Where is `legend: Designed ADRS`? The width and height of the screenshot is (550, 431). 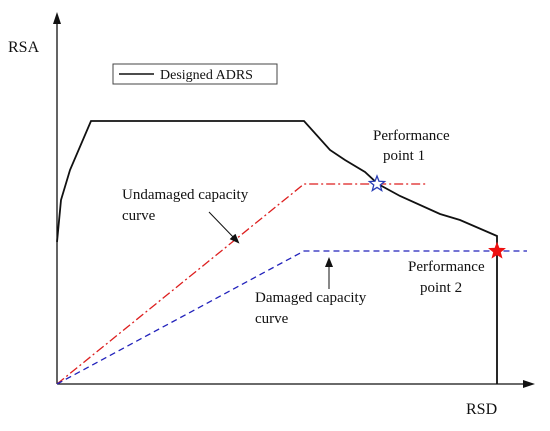 legend: Designed ADRS is located at coordinates (195, 74).